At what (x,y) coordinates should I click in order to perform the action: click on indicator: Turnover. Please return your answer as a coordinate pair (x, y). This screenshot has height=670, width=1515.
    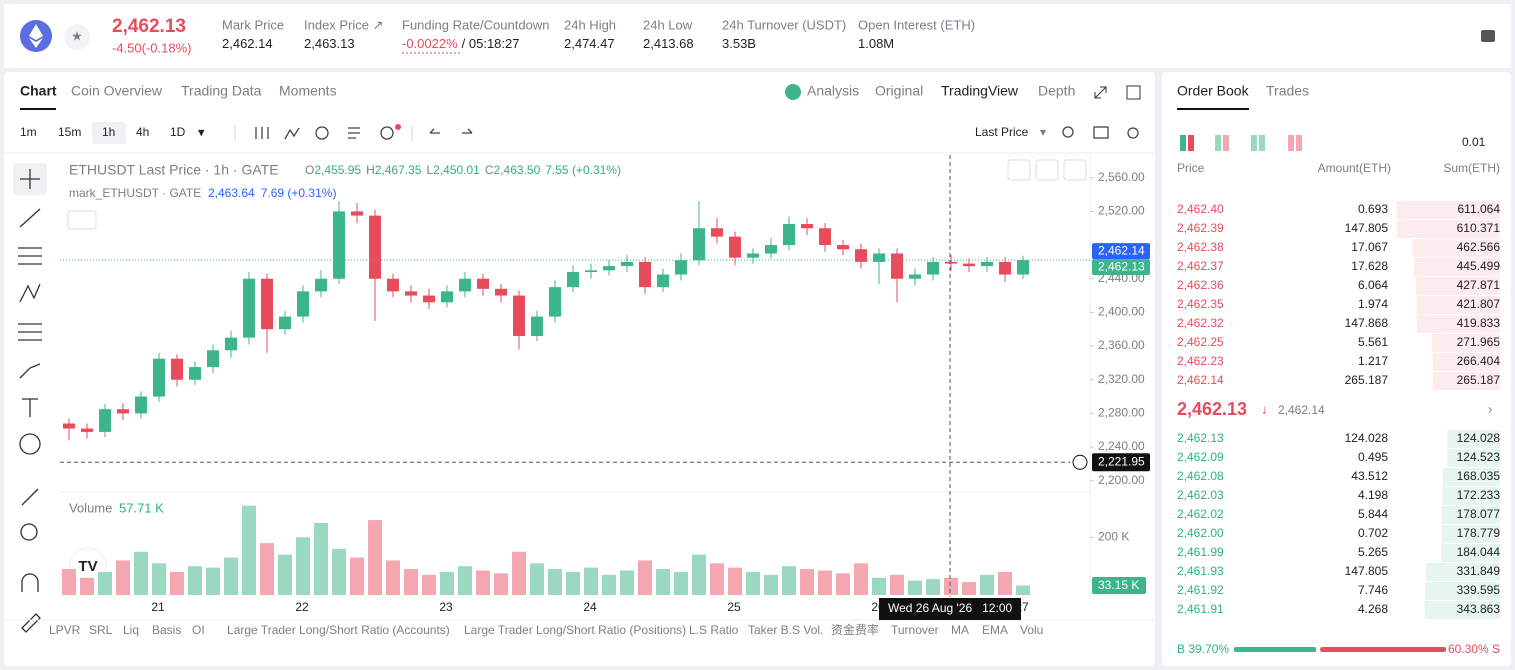
    Looking at the image, I should click on (915, 630).